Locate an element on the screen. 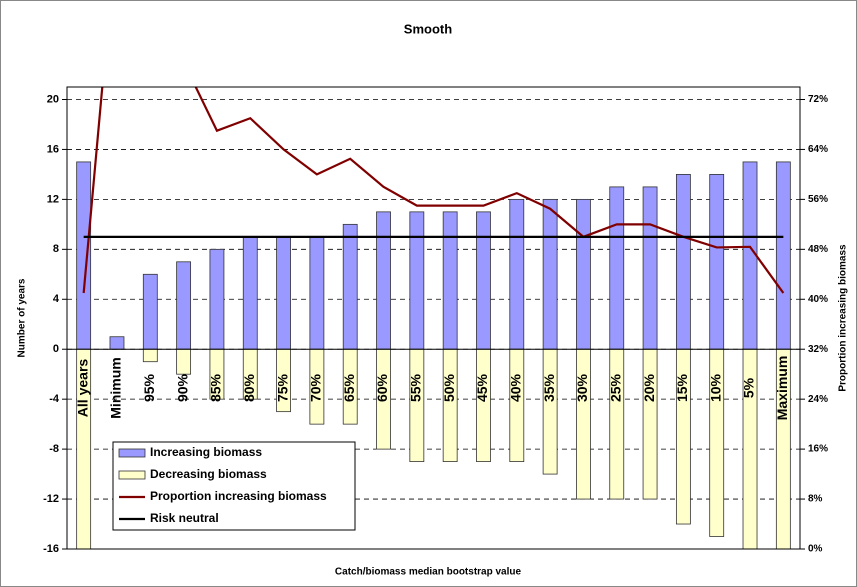 This screenshot has height=587, width=857. x-tick-label: 60% is located at coordinates (382, 387).